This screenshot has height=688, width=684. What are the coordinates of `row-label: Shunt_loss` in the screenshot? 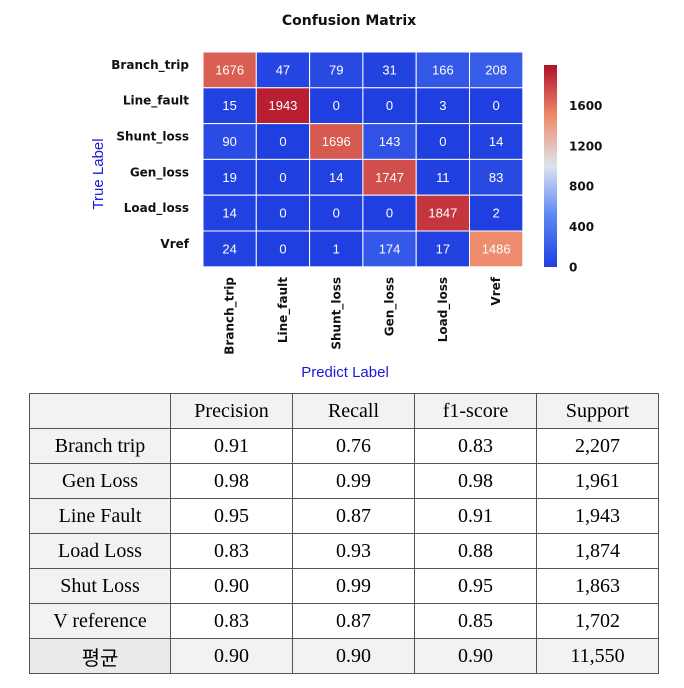 It's located at (152, 137).